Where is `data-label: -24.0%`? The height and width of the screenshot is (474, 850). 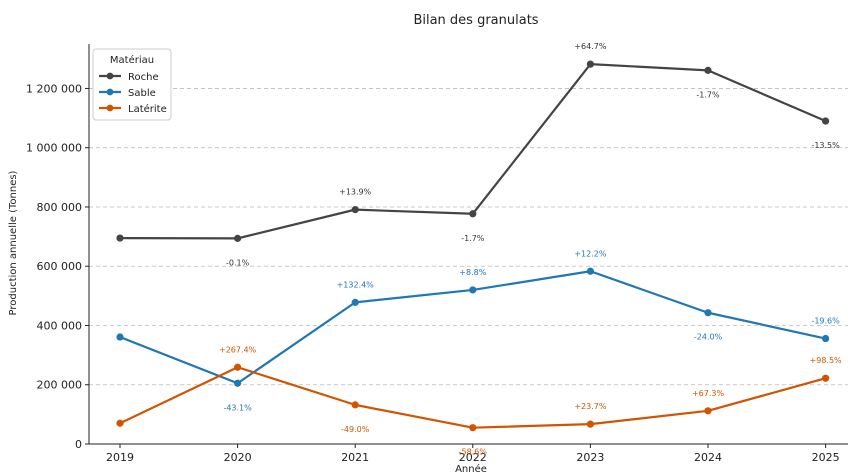
data-label: -24.0% is located at coordinates (708, 337).